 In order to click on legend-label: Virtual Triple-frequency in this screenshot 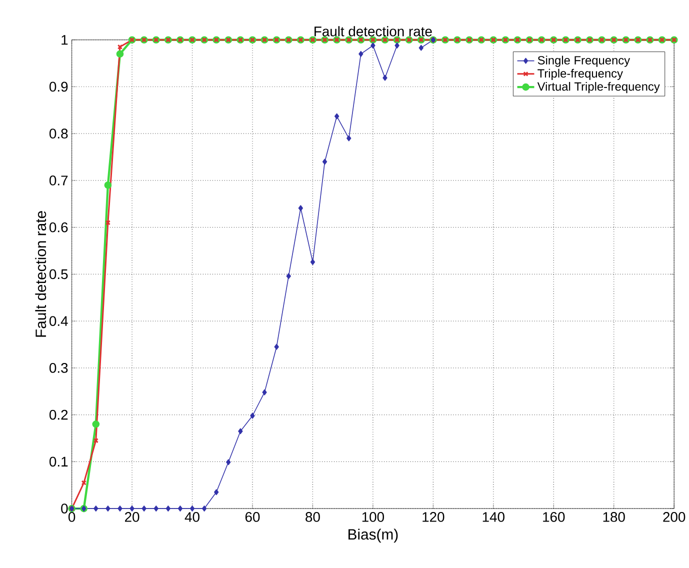, I will do `click(598, 87)`.